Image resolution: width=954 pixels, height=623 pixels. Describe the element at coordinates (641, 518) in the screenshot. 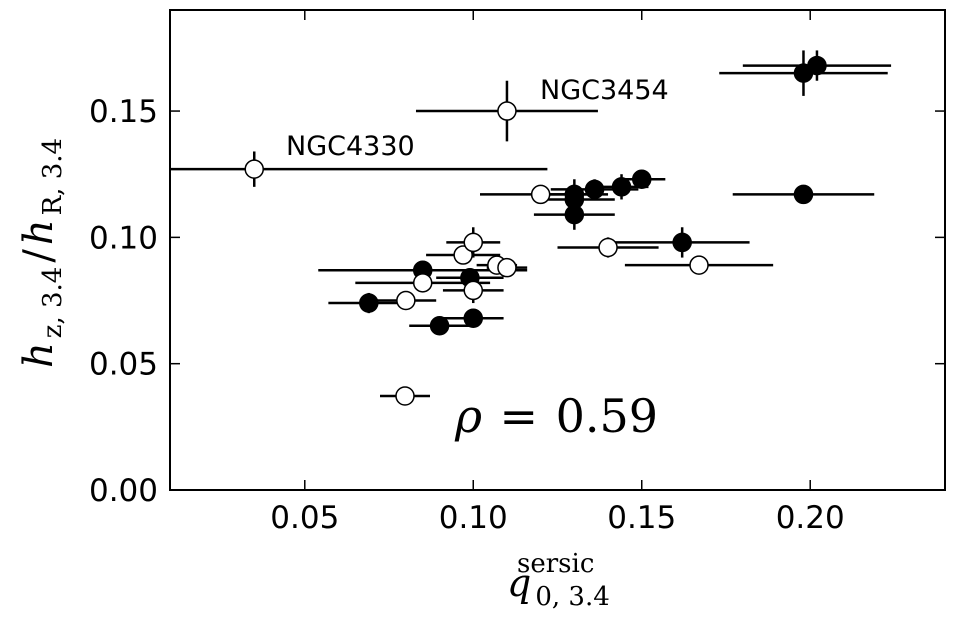

I see `x-tick-label: 0.15` at that location.